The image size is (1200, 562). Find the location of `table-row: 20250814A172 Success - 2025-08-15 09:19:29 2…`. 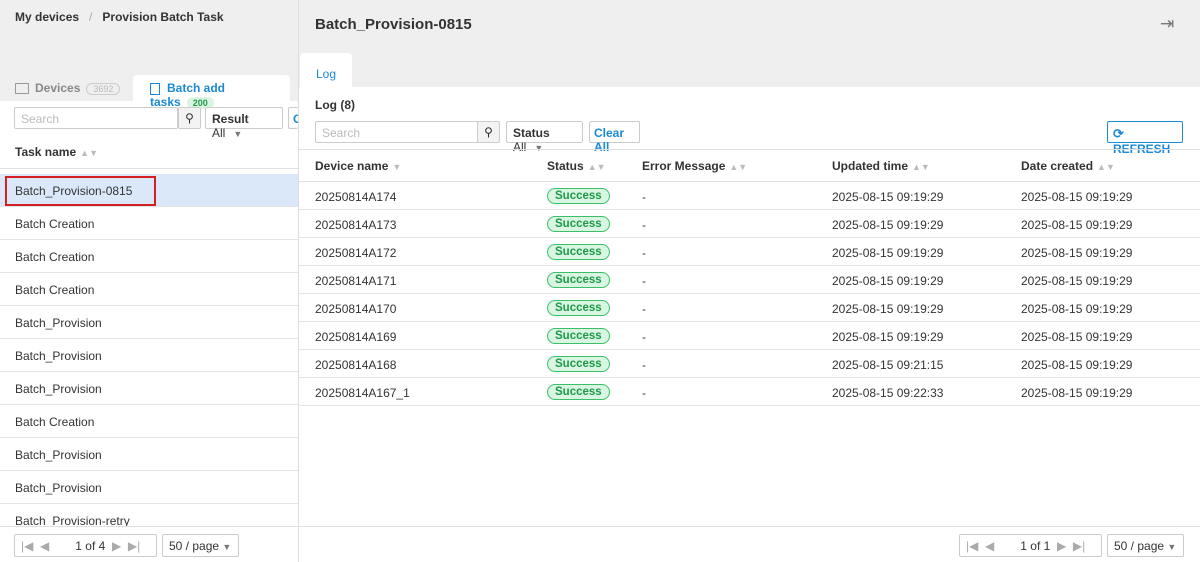

table-row: 20250814A172 Success - 2025-08-15 09:19:29 2… is located at coordinates (749, 252).